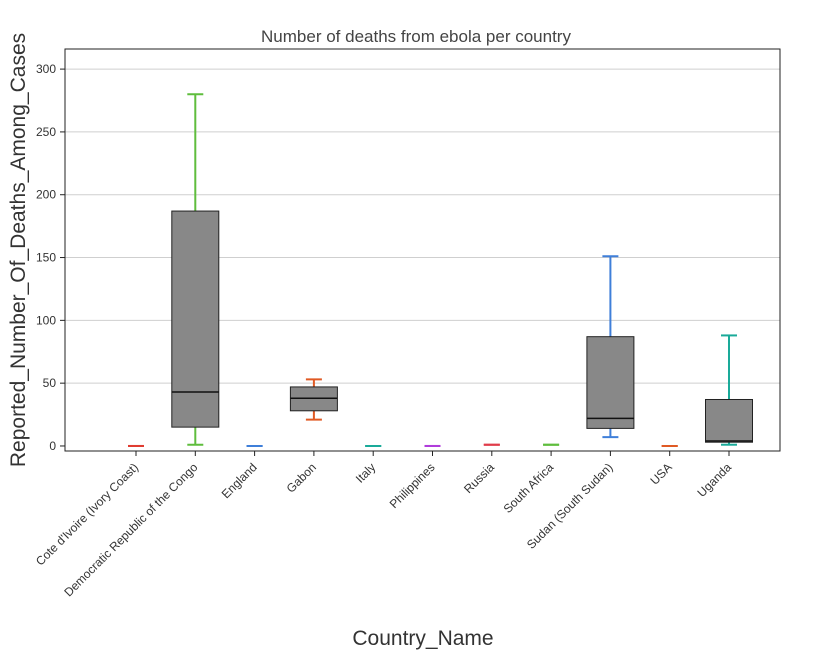 This screenshot has width=830, height=656. I want to click on y-tick-label: 200, so click(46, 195).